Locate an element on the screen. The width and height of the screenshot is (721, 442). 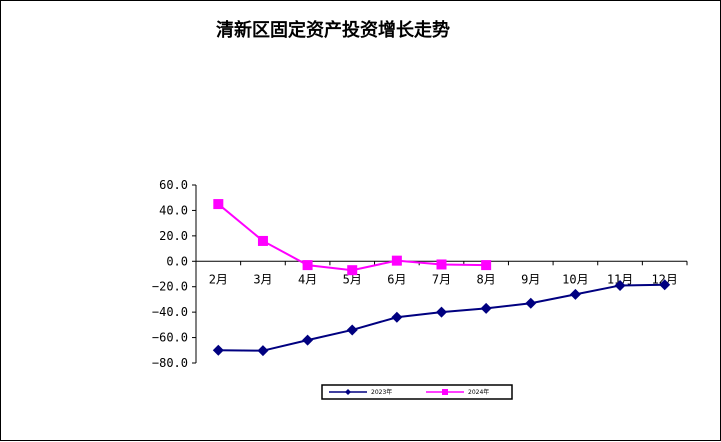
x-tick-label: 7月 is located at coordinates (441, 279).